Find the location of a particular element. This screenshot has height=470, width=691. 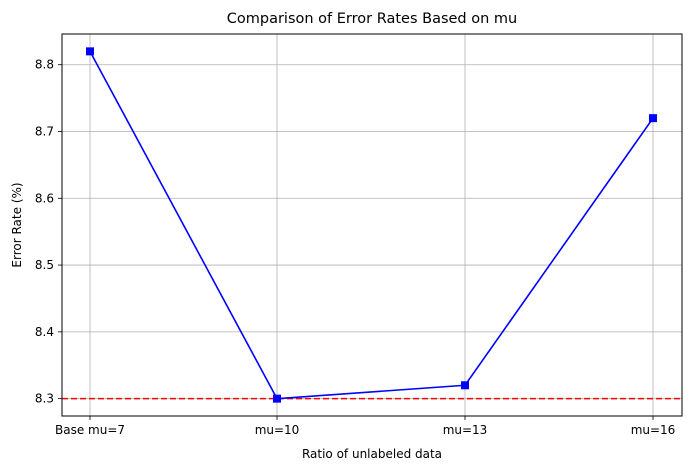

x-tick-label: mu=10 is located at coordinates (277, 430).